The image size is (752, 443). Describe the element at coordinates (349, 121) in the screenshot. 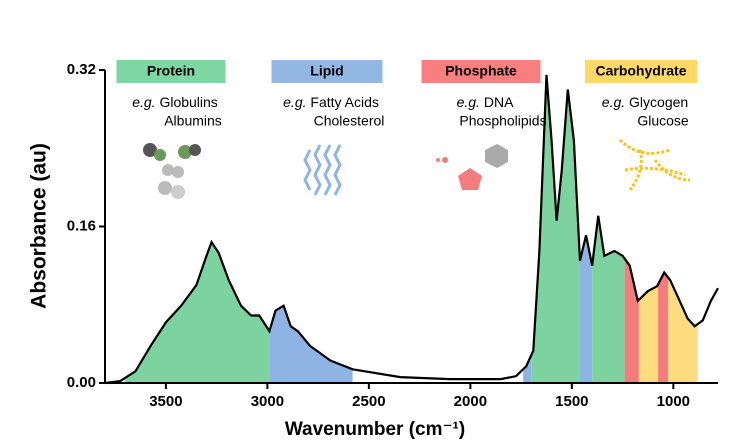

I see `example-line: Cholesterol` at that location.